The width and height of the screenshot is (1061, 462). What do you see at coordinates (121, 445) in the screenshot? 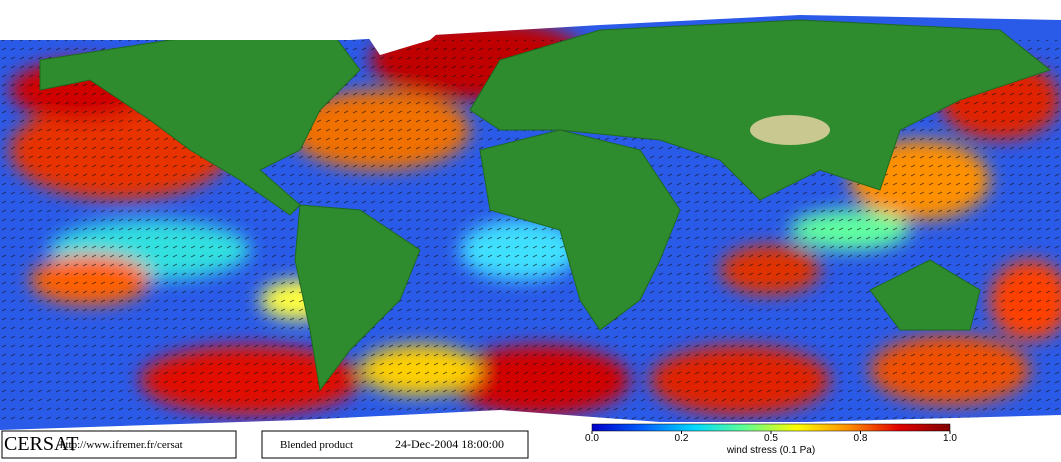
I see `url: http://www.ifremer.fr/cersat` at bounding box center [121, 445].